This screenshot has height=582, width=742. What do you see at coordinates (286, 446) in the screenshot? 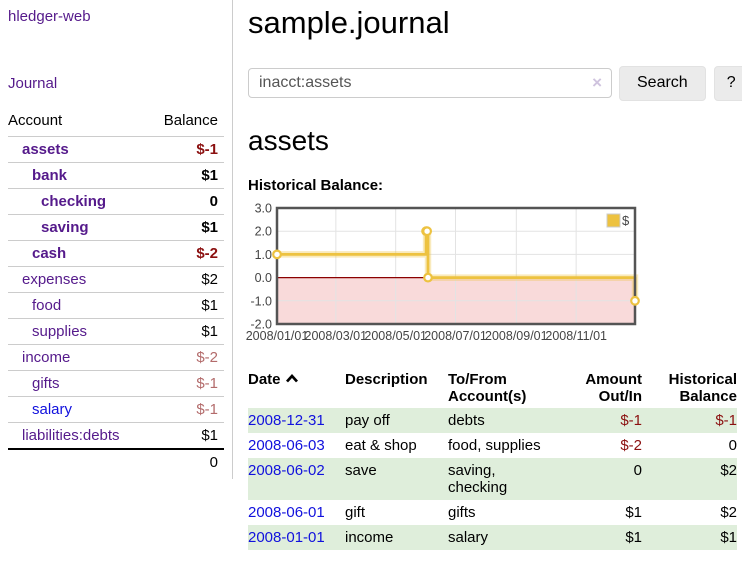
I see `transaction-date-link: 2008-06-03` at bounding box center [286, 446].